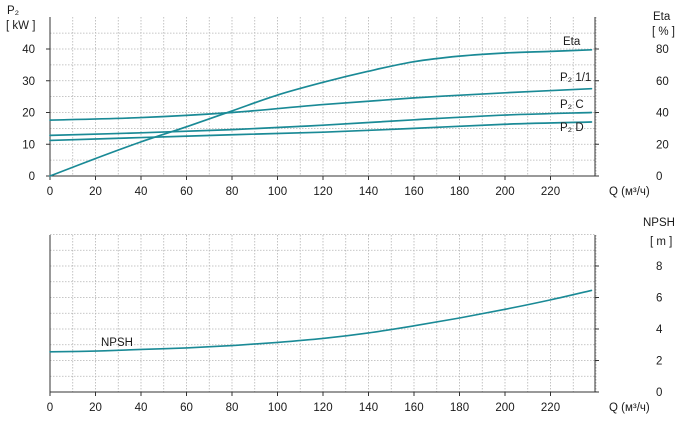  Describe the element at coordinates (572, 128) in the screenshot. I see `series-label-p-d: P₂ D` at that location.